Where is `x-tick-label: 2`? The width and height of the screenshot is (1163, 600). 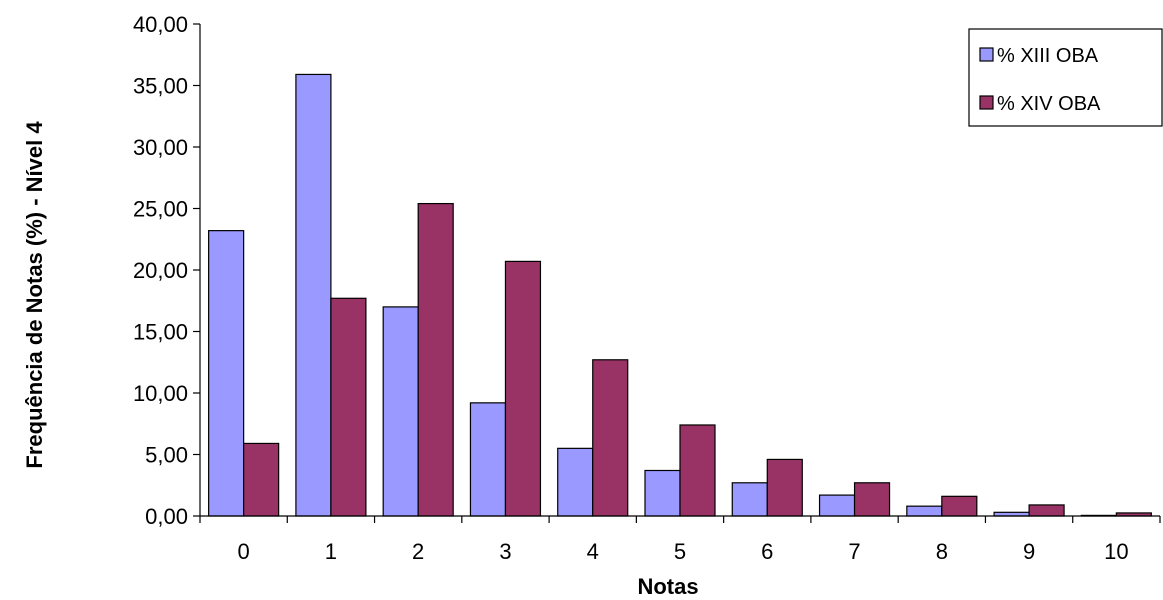 x-tick-label: 2 is located at coordinates (418, 551).